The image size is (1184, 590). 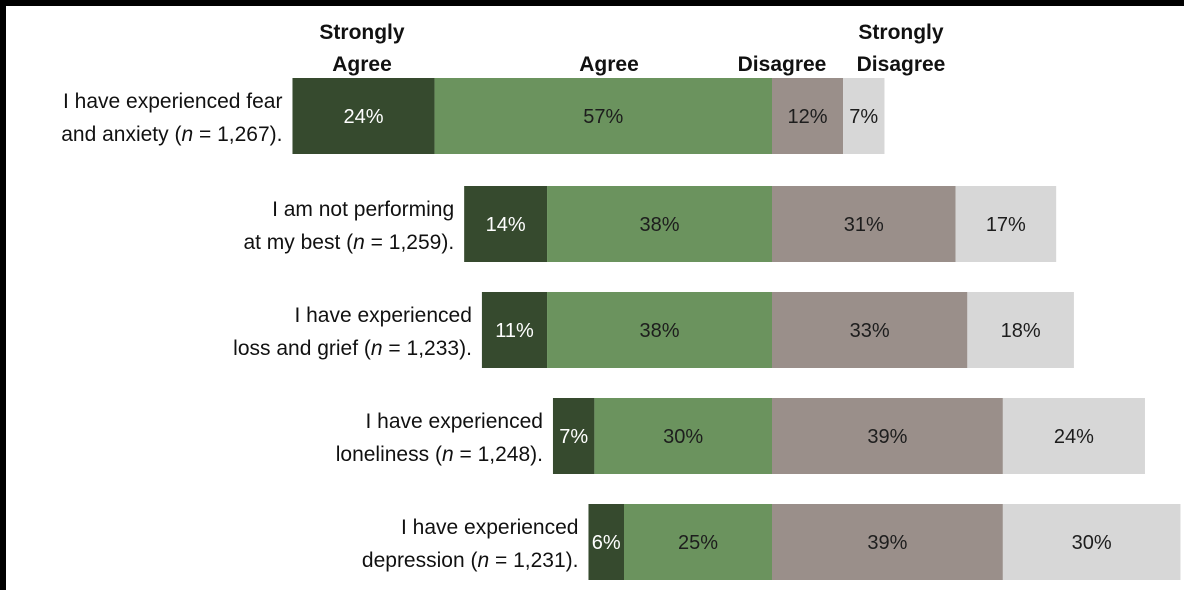 I want to click on category-label-line2: at my best (n = 1,259)., so click(x=348, y=242).